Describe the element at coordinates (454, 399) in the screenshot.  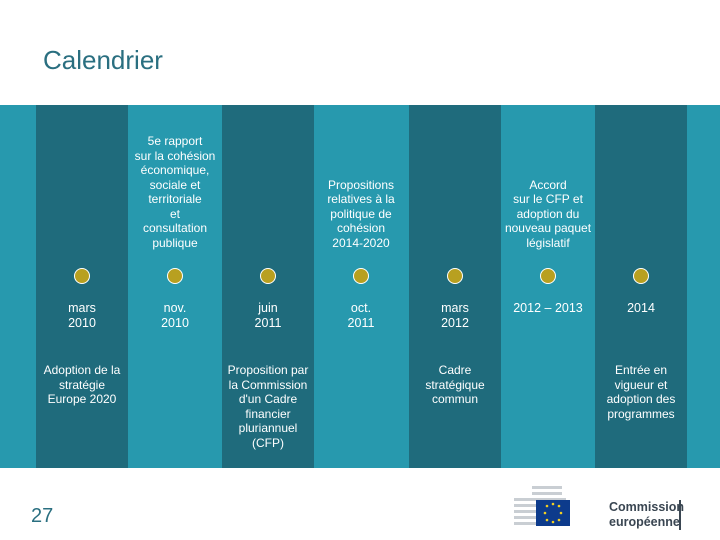
I see `event-line: commun` at that location.